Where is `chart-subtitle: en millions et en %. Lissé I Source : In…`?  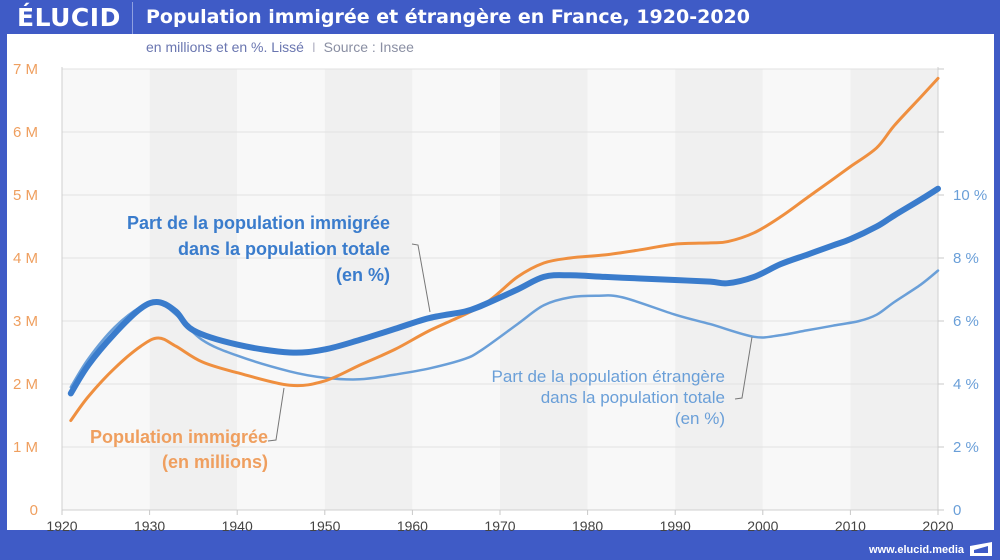
chart-subtitle: en millions et en %. Lissé I Source : In… is located at coordinates (280, 47).